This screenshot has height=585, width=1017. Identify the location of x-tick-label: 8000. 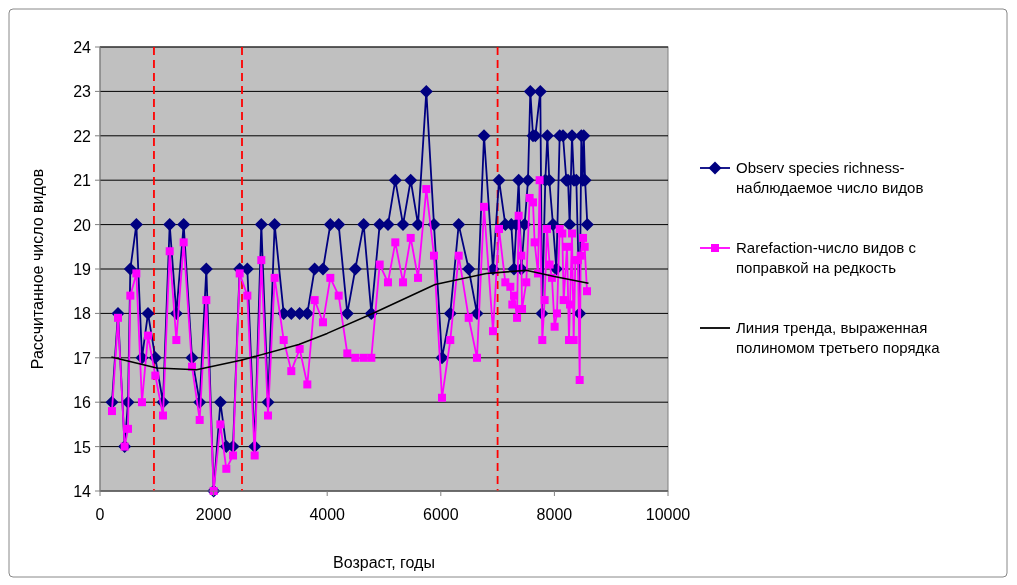
(554, 514).